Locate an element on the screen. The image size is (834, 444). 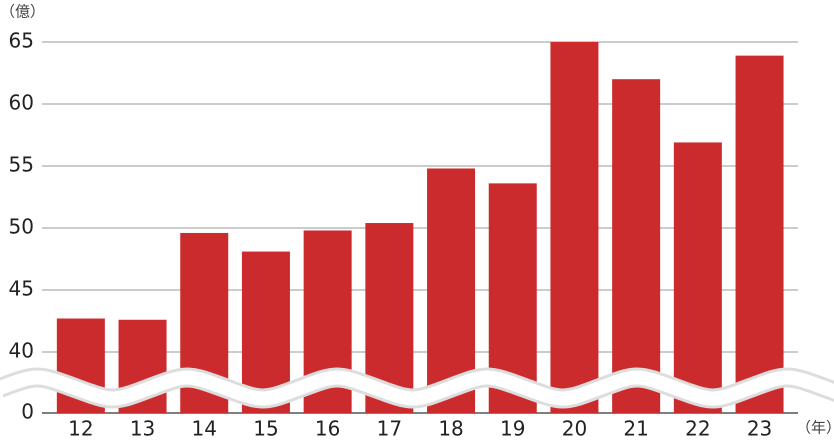
x-tick-label: 19 is located at coordinates (512, 429).